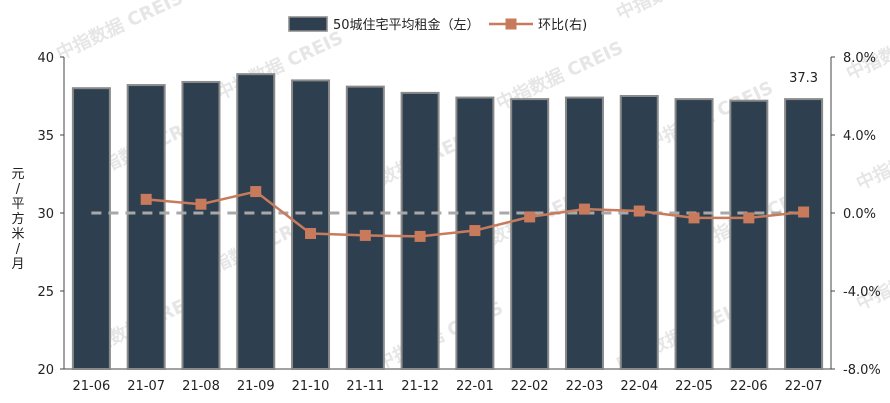 The image size is (890, 403). I want to click on x-tick-label: 21-08, so click(201, 386).